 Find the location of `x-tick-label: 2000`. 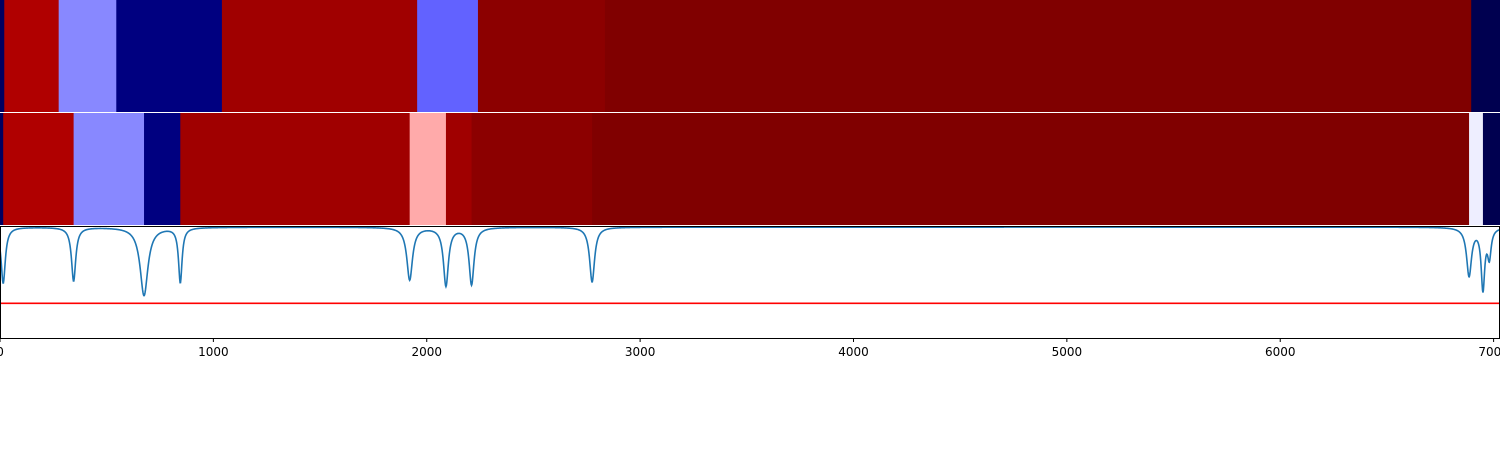

x-tick-label: 2000 is located at coordinates (426, 352).